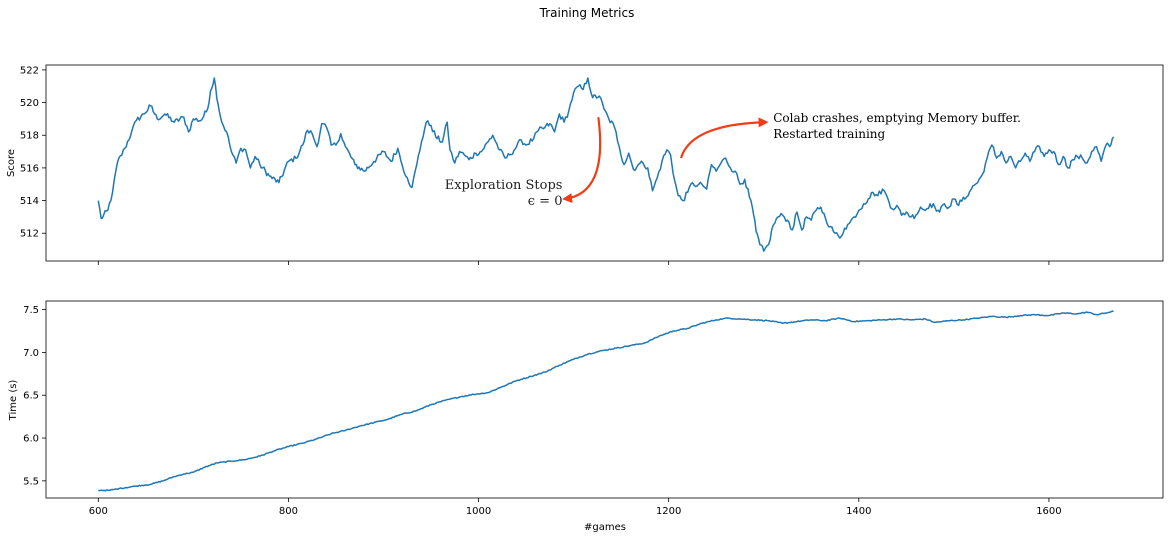 This screenshot has width=1170, height=537. Describe the element at coordinates (545, 201) in the screenshot. I see `annotation-text-line: ϵ = 0` at that location.